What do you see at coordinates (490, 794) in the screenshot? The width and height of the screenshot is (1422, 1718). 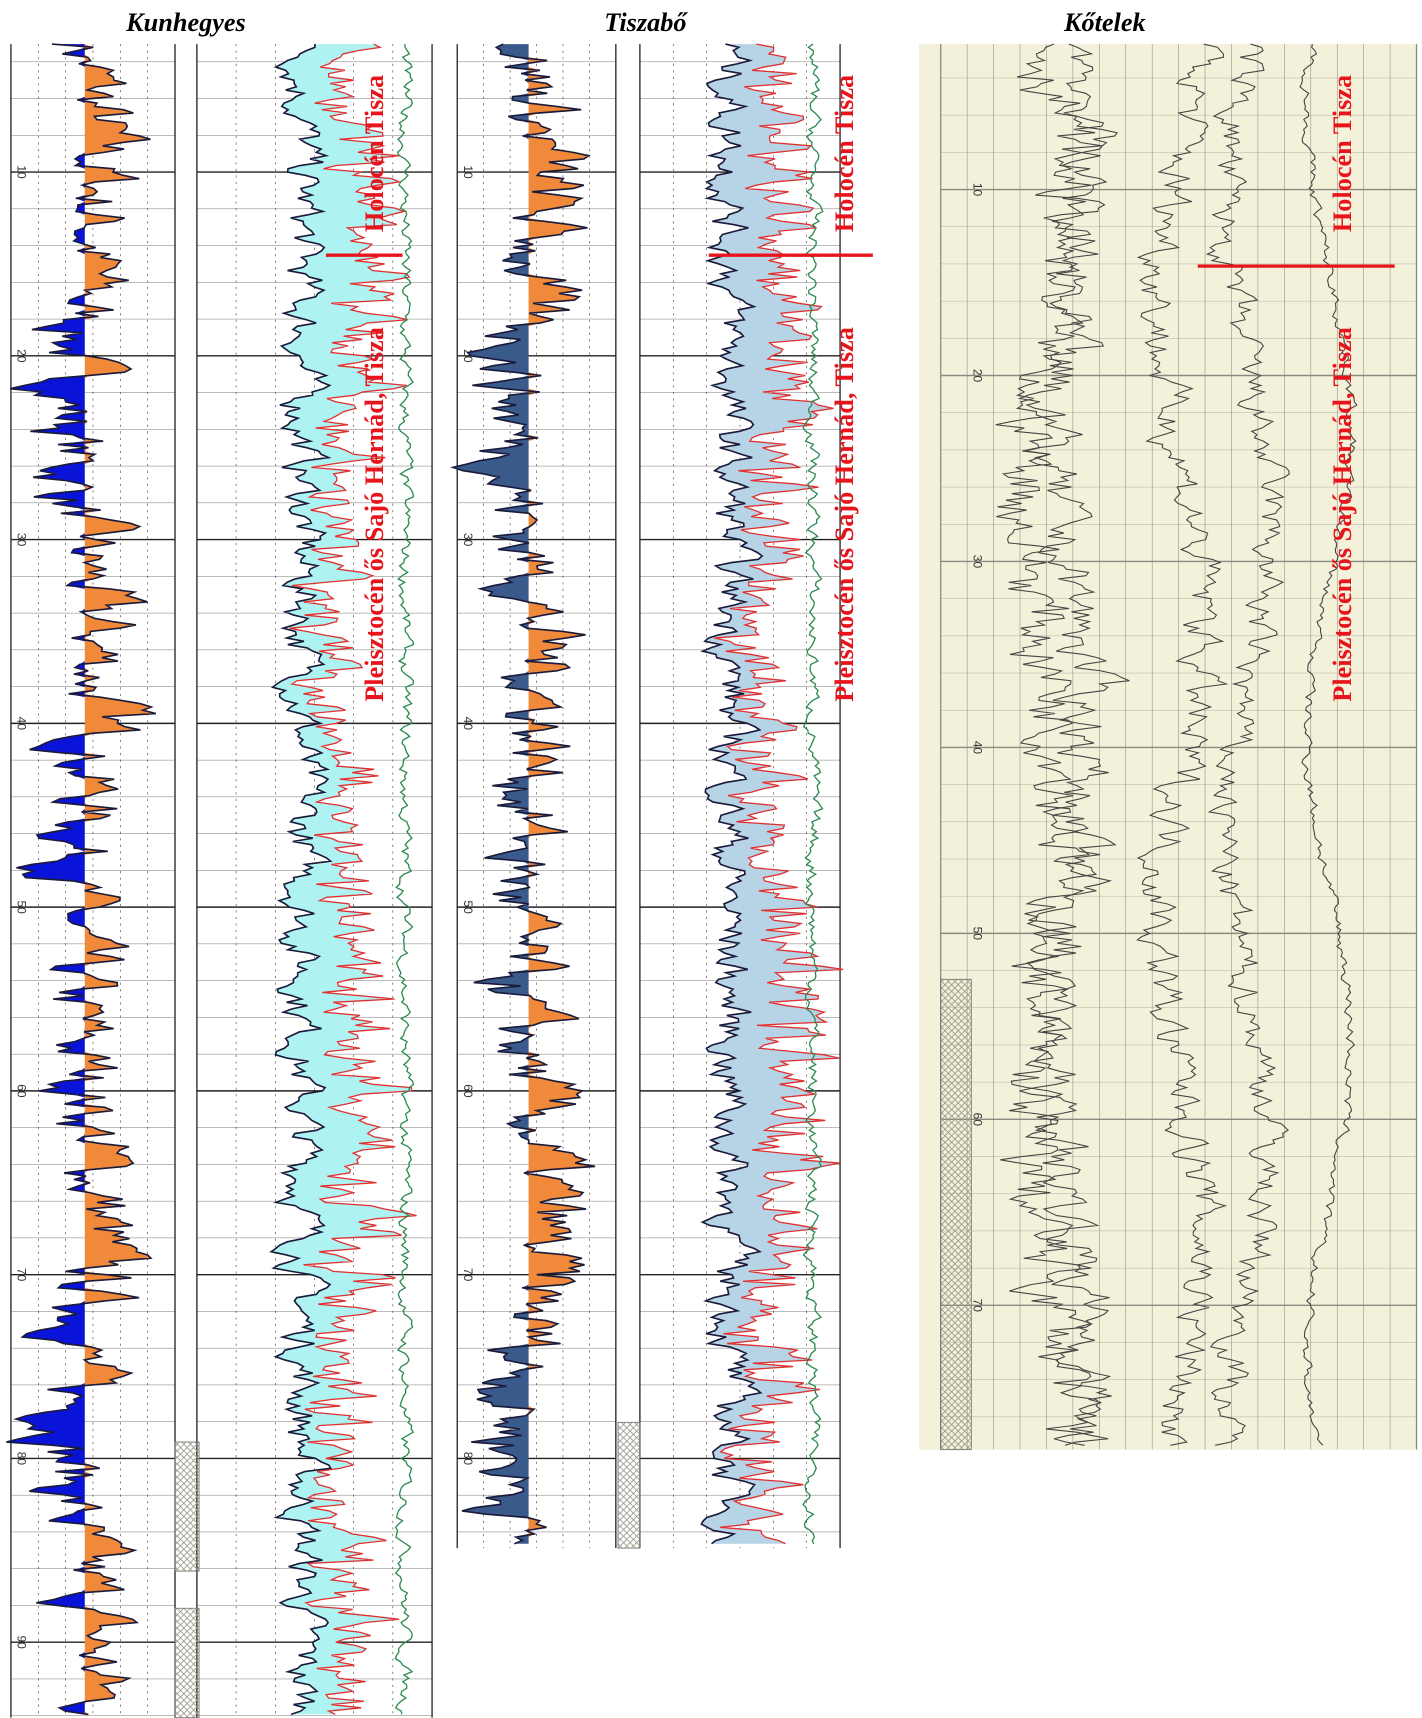 I see `shale-fill` at bounding box center [490, 794].